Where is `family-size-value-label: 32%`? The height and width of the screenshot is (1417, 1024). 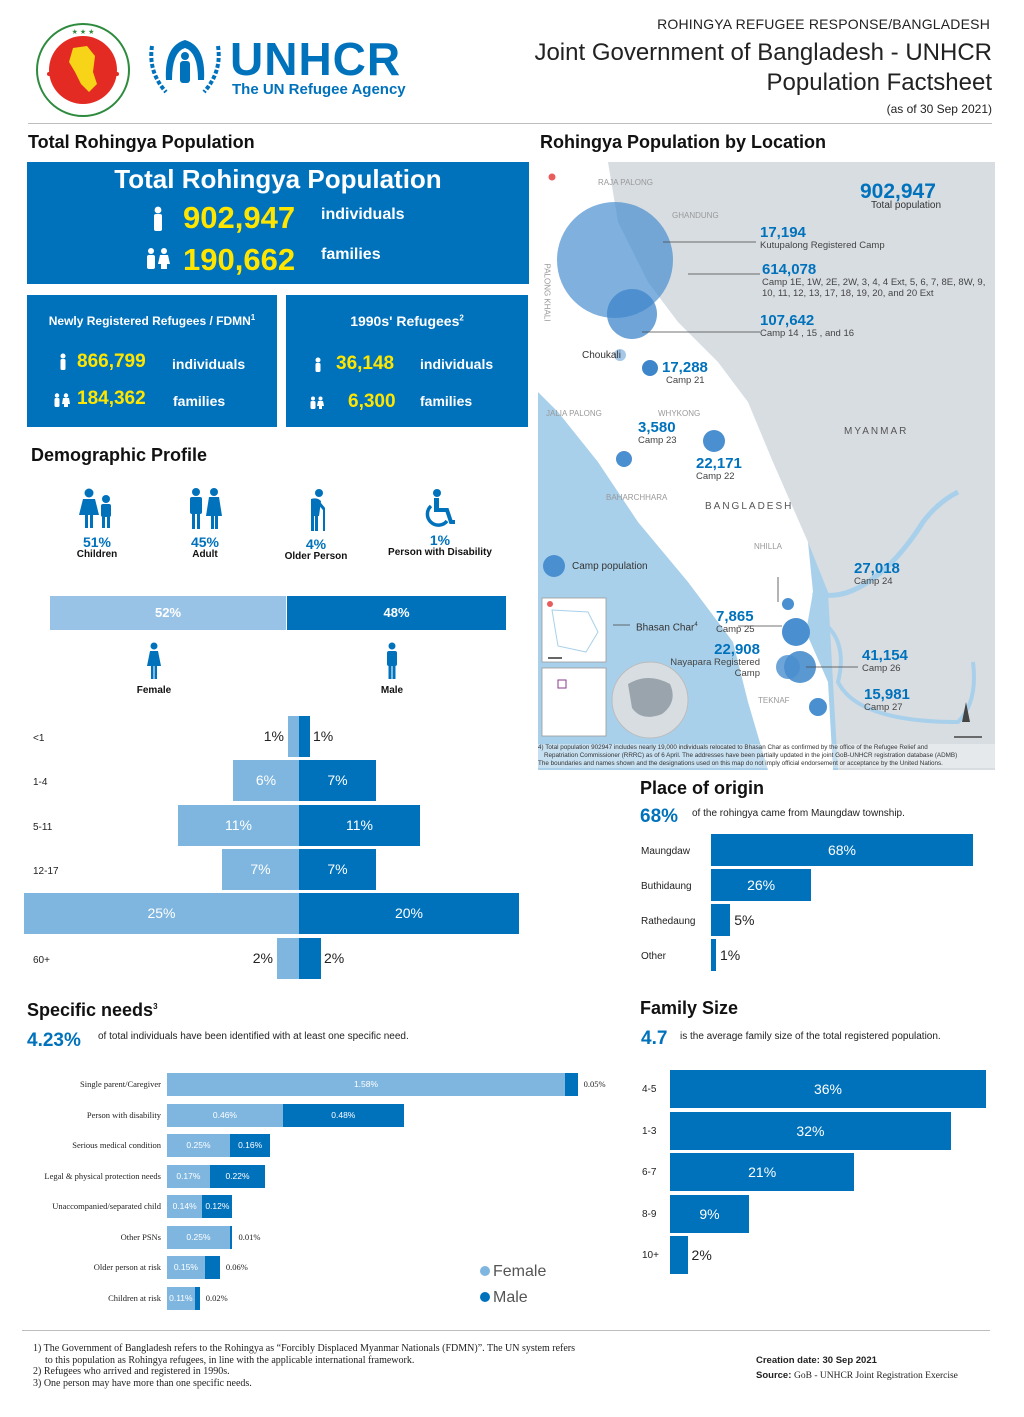
family-size-value-label: 32% is located at coordinates (810, 1130).